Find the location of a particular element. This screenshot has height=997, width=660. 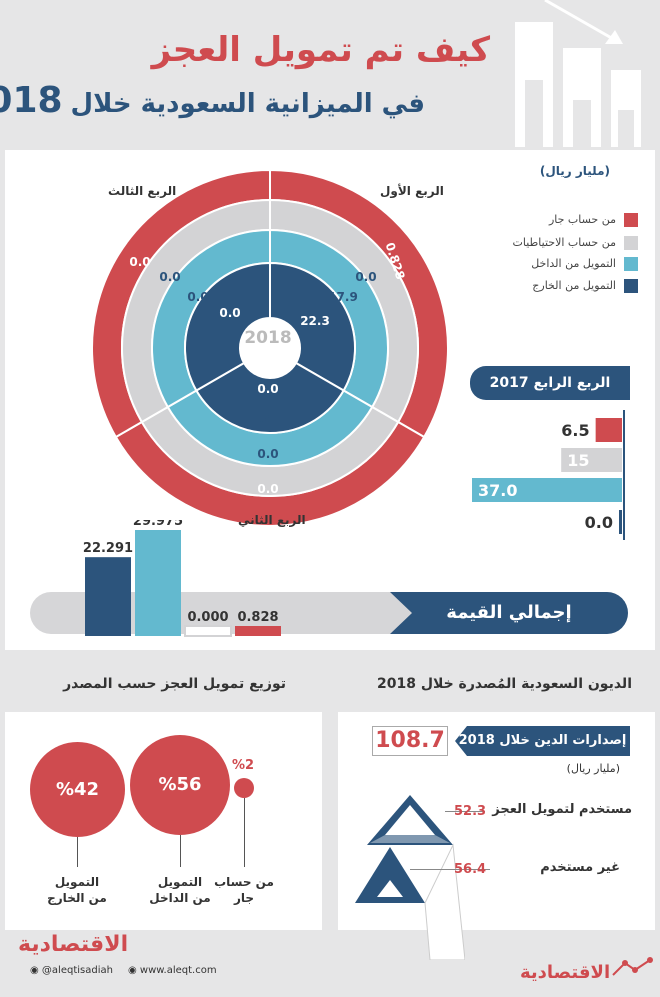

debt-header: إصدارات الدين خلال 2018 is located at coordinates (542, 741).